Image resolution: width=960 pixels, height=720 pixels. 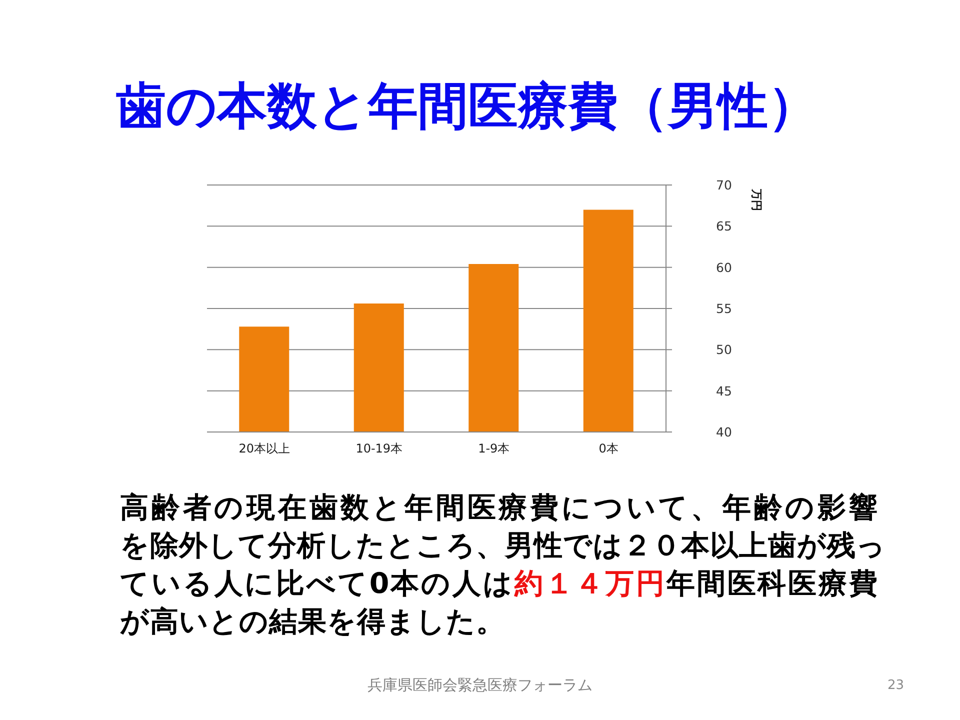 What do you see at coordinates (494, 449) in the screenshot?
I see `x-tick-label: 1-9本` at bounding box center [494, 449].